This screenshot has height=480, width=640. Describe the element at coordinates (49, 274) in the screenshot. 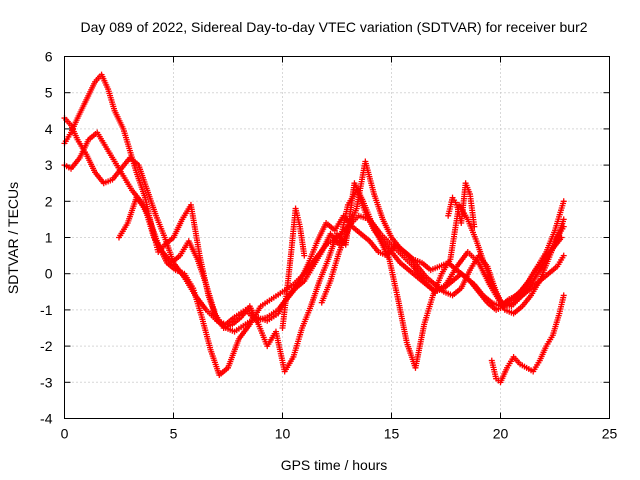

I see `y-tick-label: 0` at that location.